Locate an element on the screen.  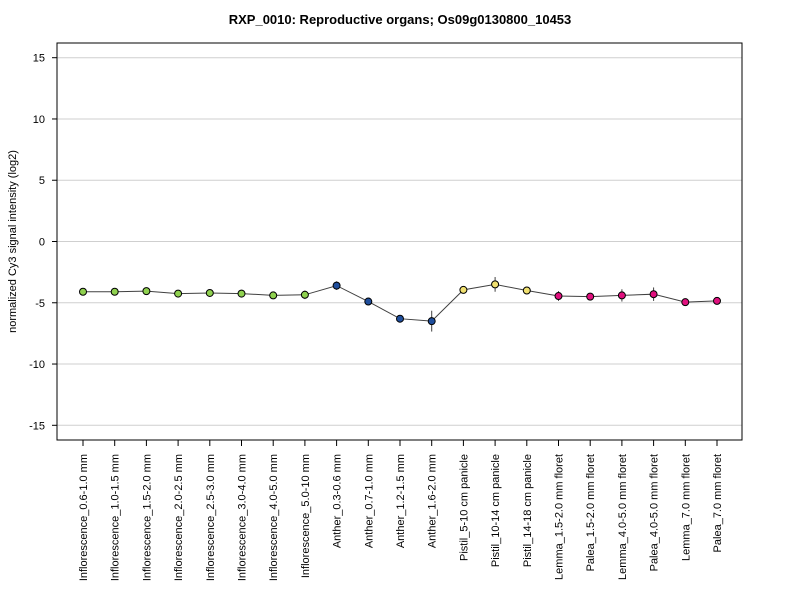
y-tick-label: 10 is located at coordinates (39, 120).